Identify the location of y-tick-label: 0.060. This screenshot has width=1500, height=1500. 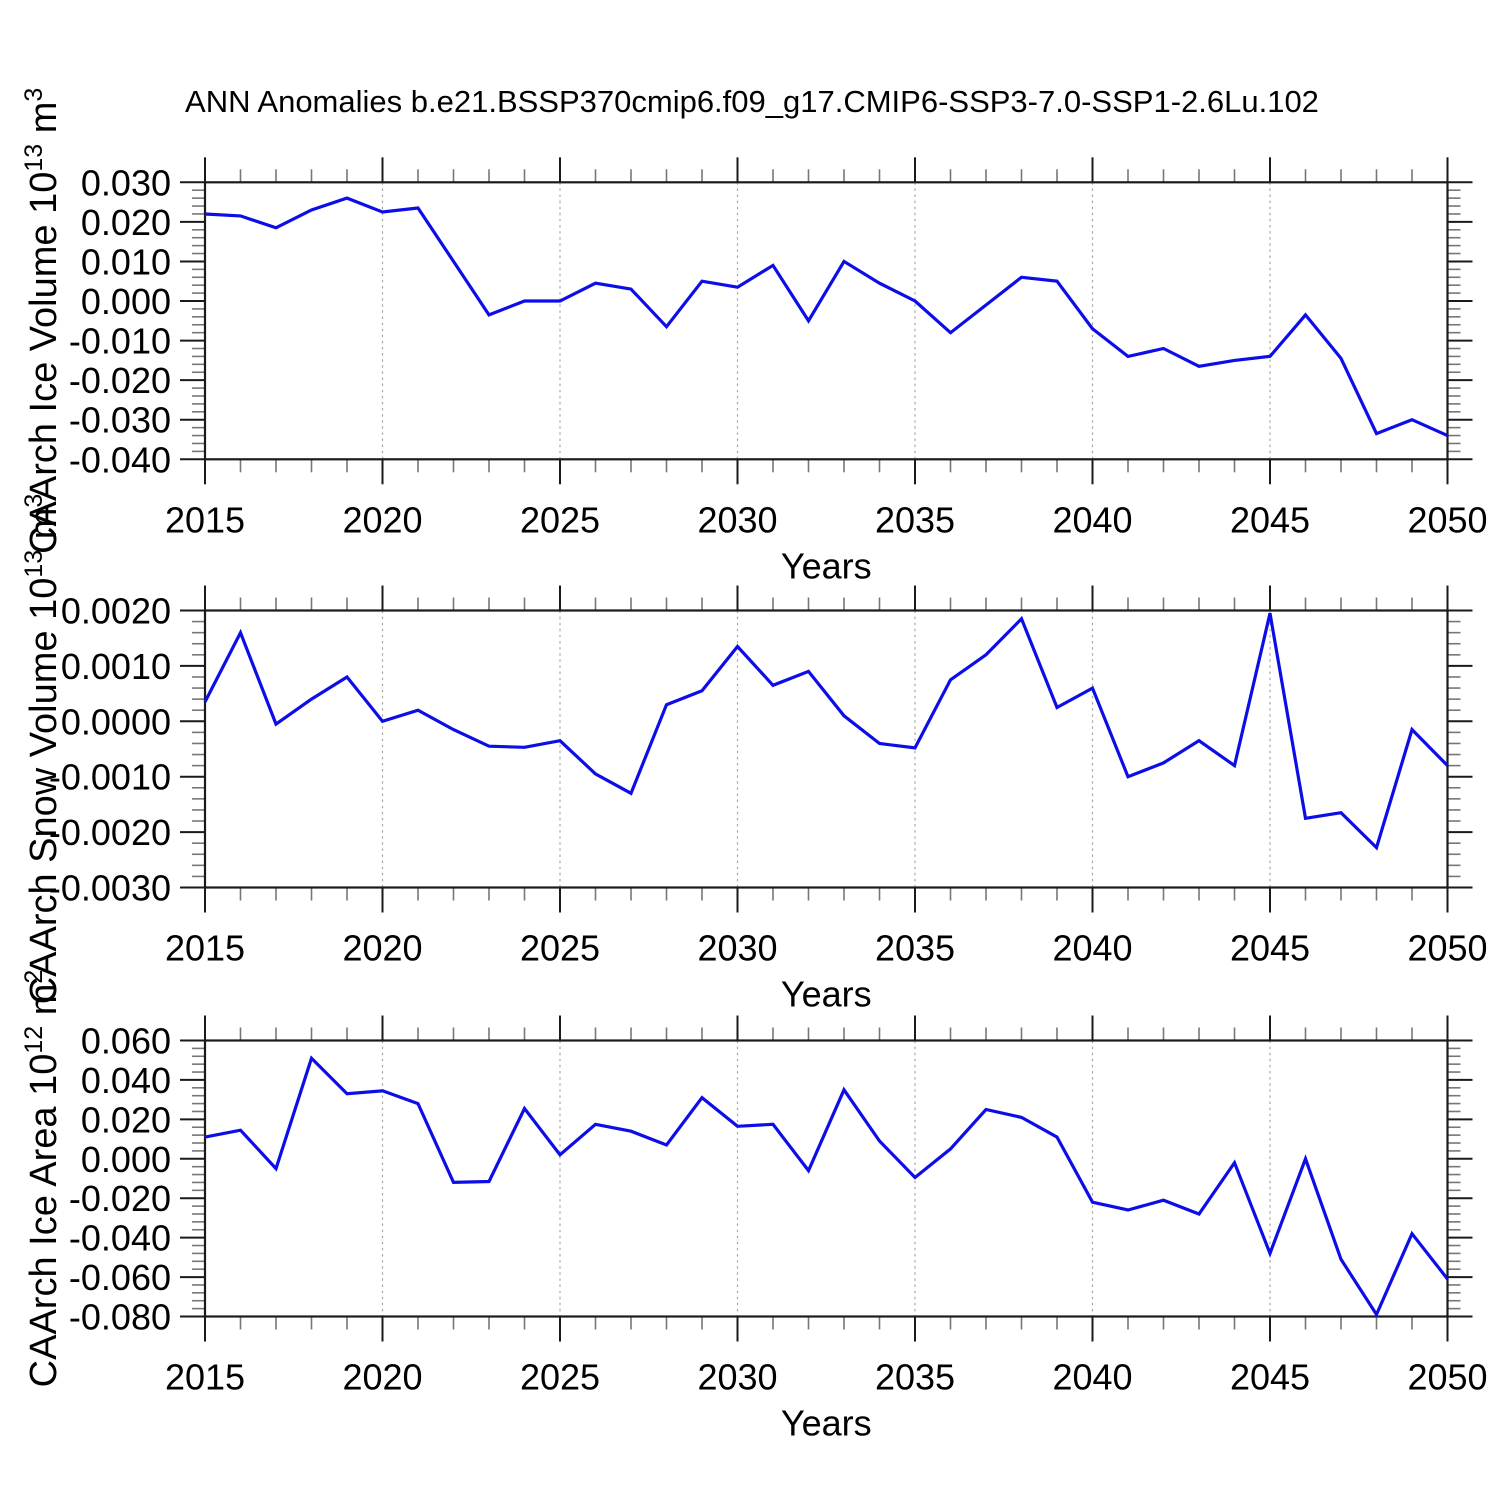
(126, 1041).